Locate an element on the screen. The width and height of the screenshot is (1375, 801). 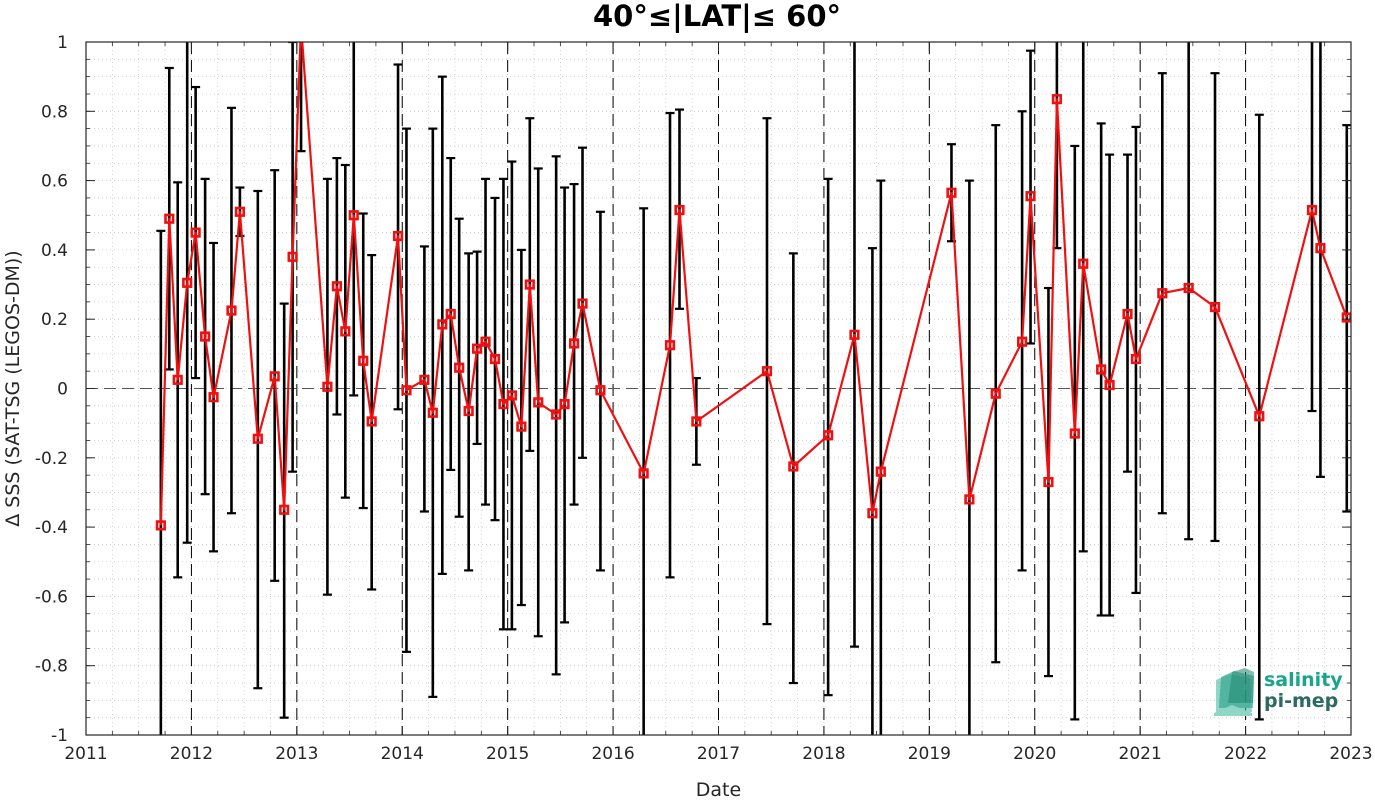
chart-title: 40°≤|LAT|≤ 60° is located at coordinates (717, 16).